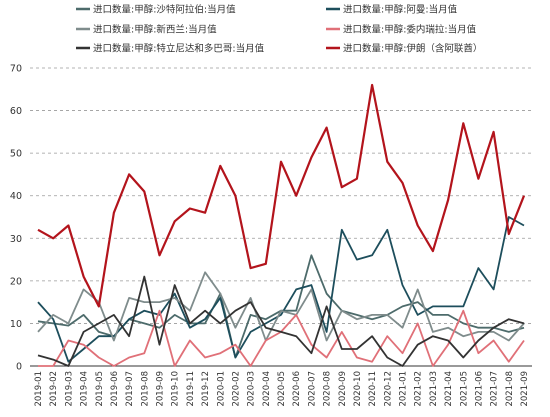 The width and height of the screenshot is (550, 417). I want to click on legend-label-1: 进口数量:甲醇:沙特阿拉伯:当月值, so click(164, 10).